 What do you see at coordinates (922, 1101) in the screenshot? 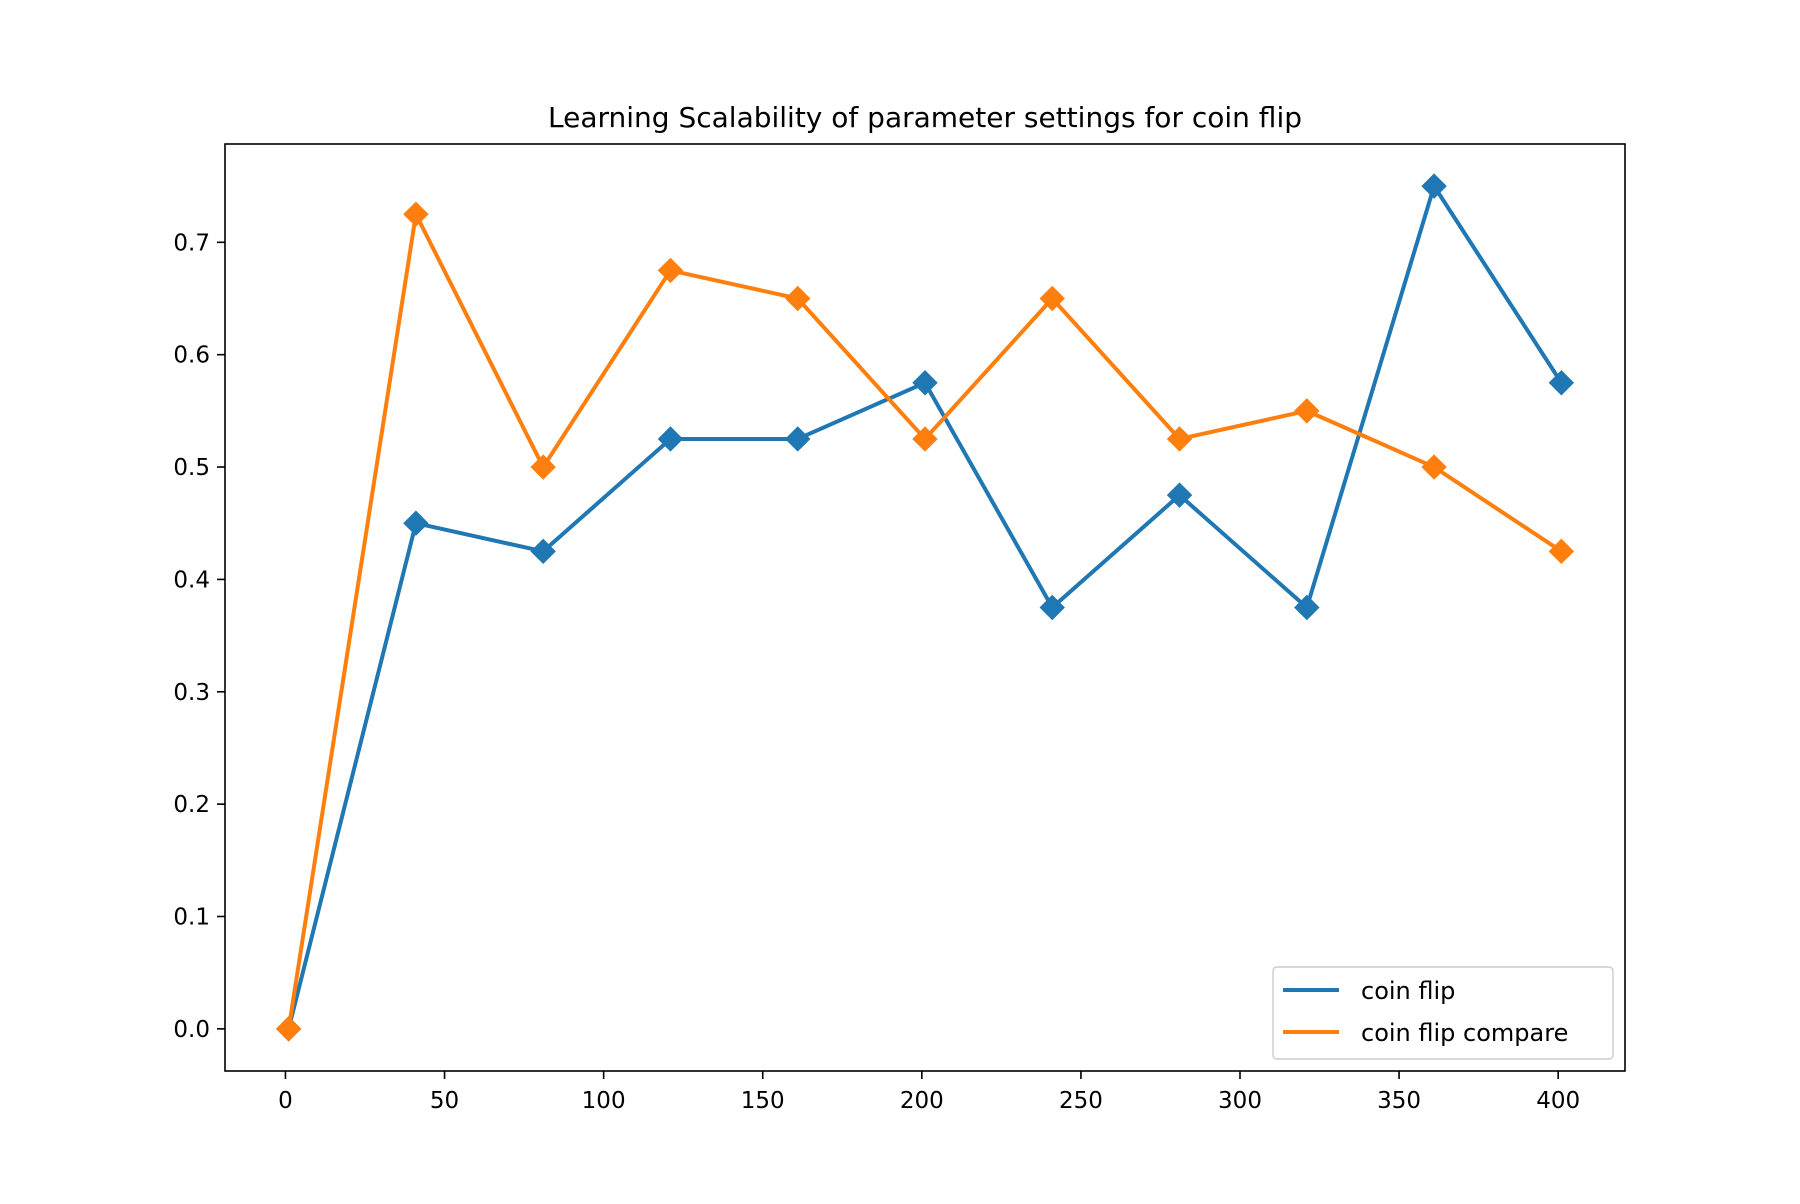
I see `x-tick-label: 200` at bounding box center [922, 1101].